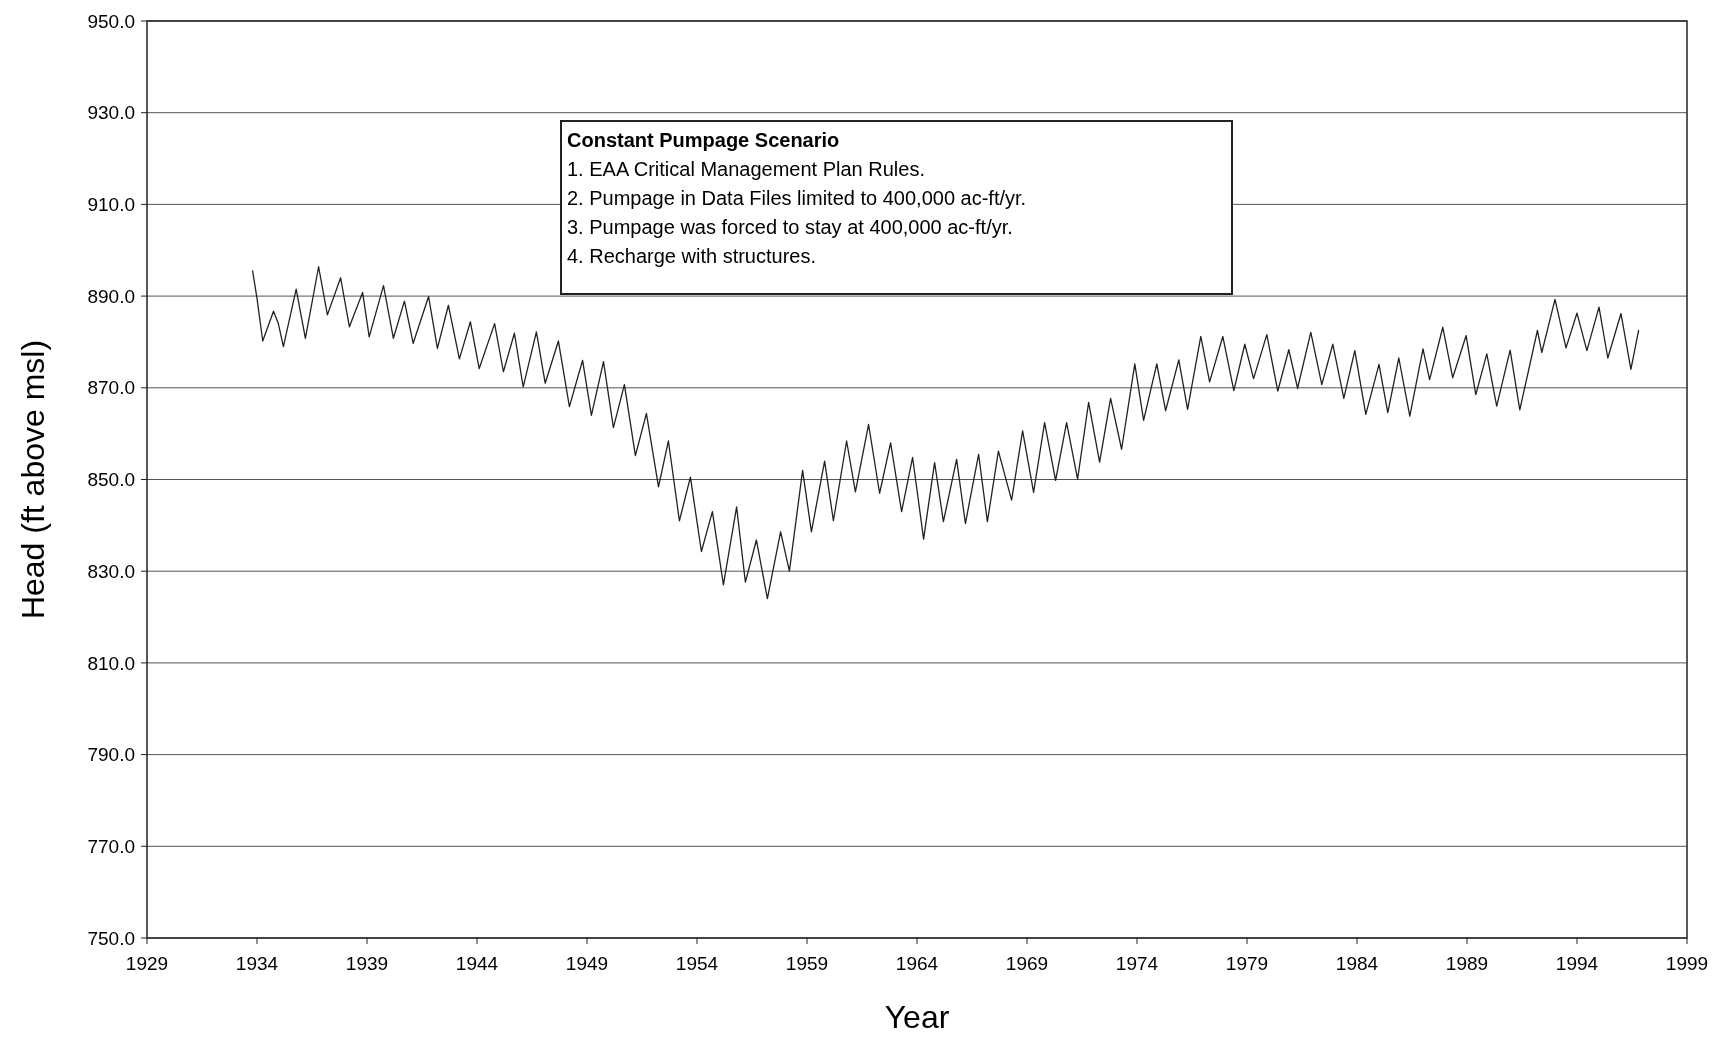  Describe the element at coordinates (111, 755) in the screenshot. I see `y-tick-label: 790.0` at that location.